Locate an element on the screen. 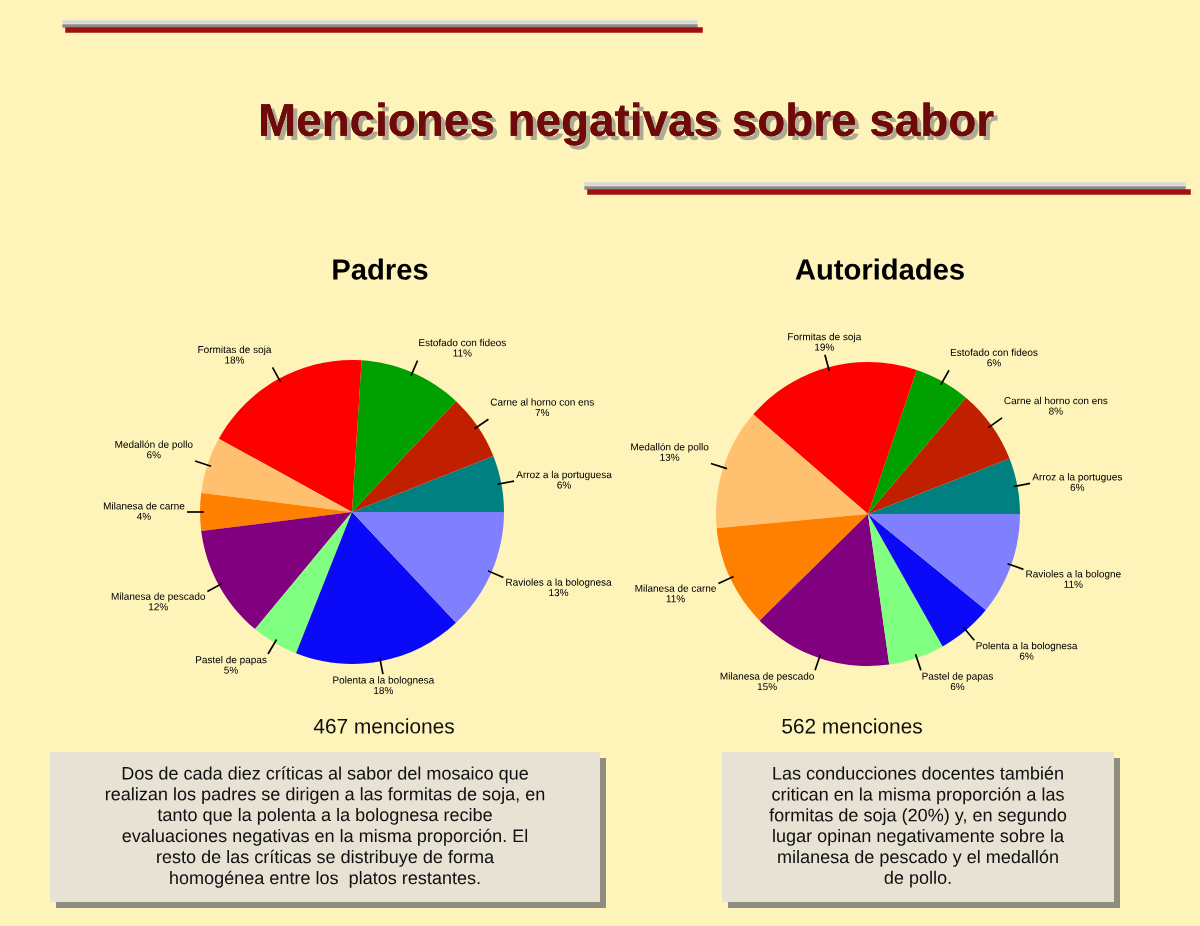 The image size is (1200, 926). text: Menciones negativas sobre sabor is located at coordinates (629, 126).